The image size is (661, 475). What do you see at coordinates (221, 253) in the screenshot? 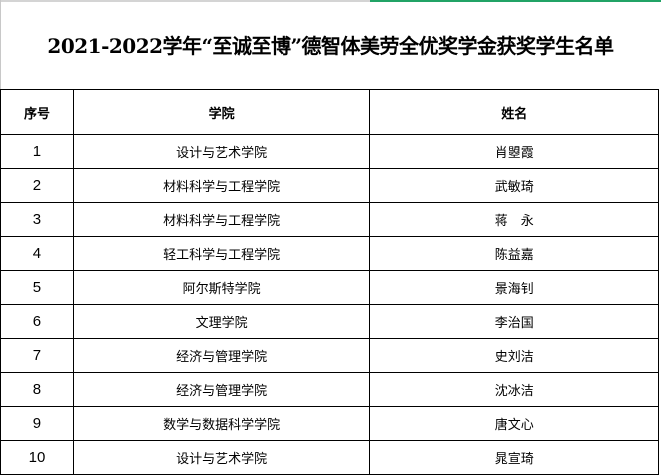
I see `cell-college: 轻工科学与工程学院` at bounding box center [221, 253].